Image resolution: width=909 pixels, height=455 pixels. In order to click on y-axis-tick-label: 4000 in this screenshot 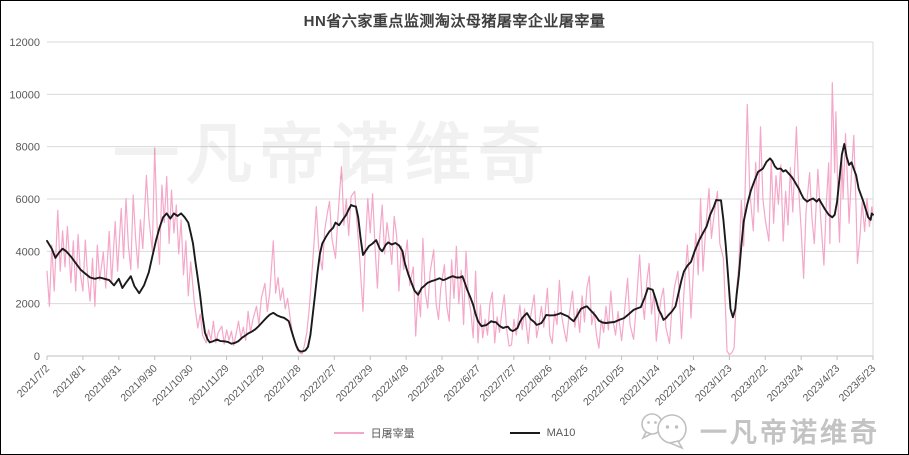, I will do `click(28, 252)`.